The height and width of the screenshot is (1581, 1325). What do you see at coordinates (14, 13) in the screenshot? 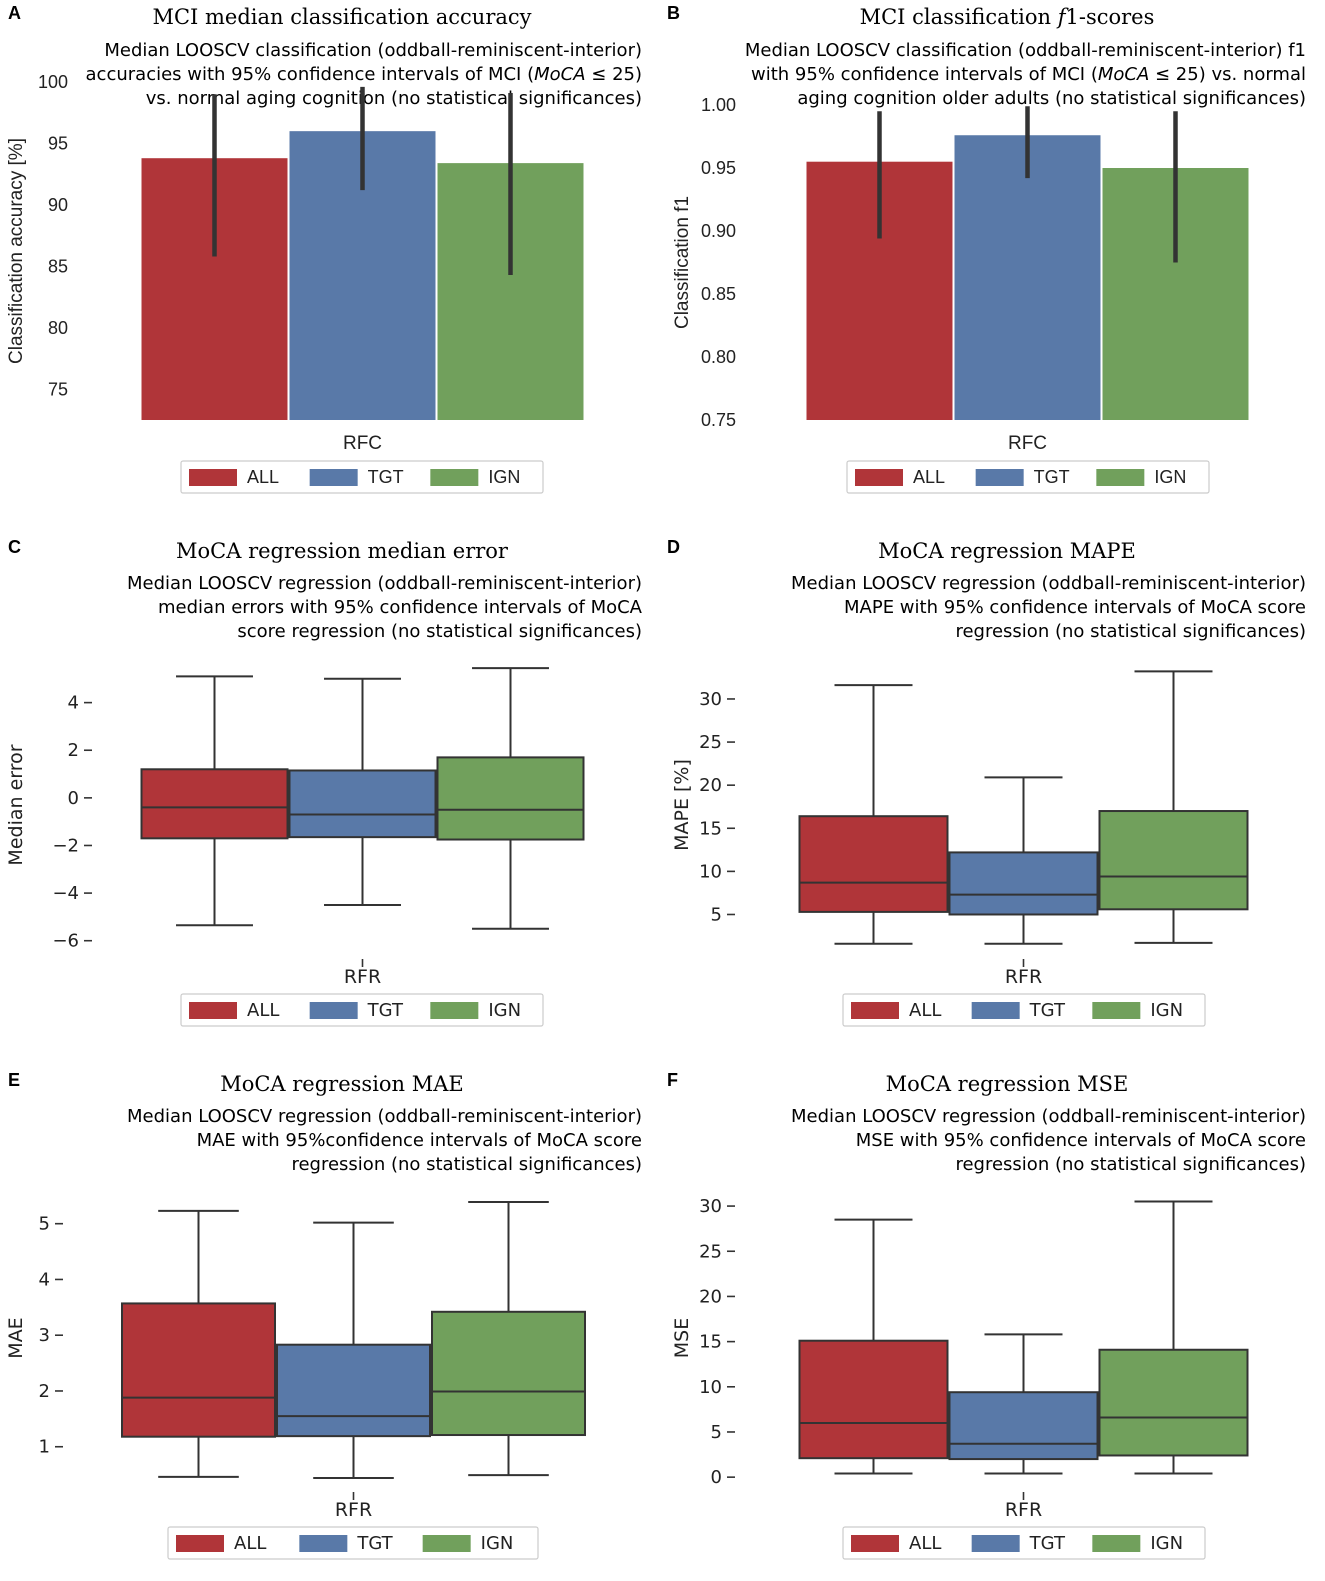
I see `panel-letter: A` at bounding box center [14, 13].